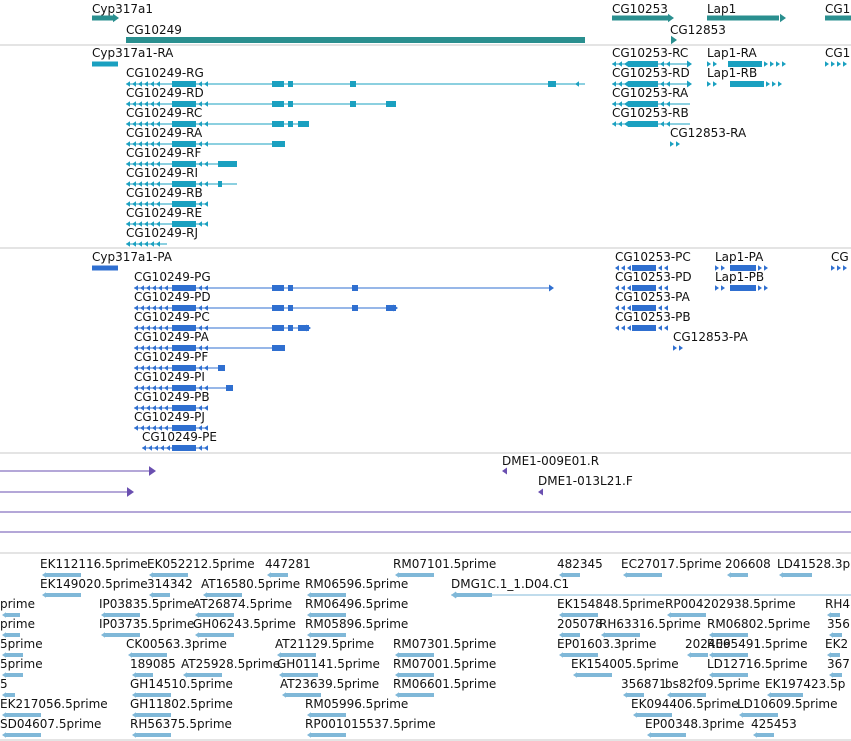  I want to click on est-label: LD12716.5prime, so click(757, 664).